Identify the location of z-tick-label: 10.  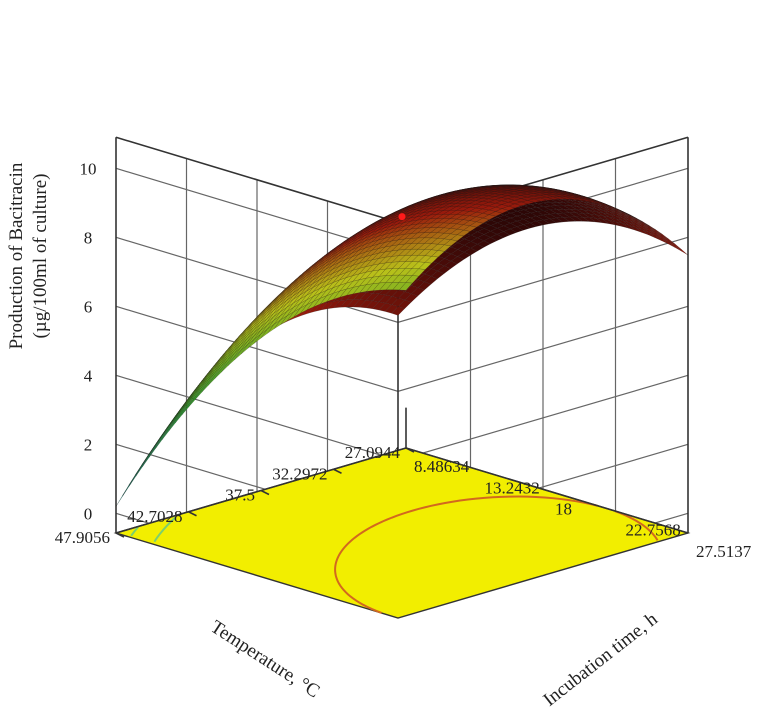
(88, 168).